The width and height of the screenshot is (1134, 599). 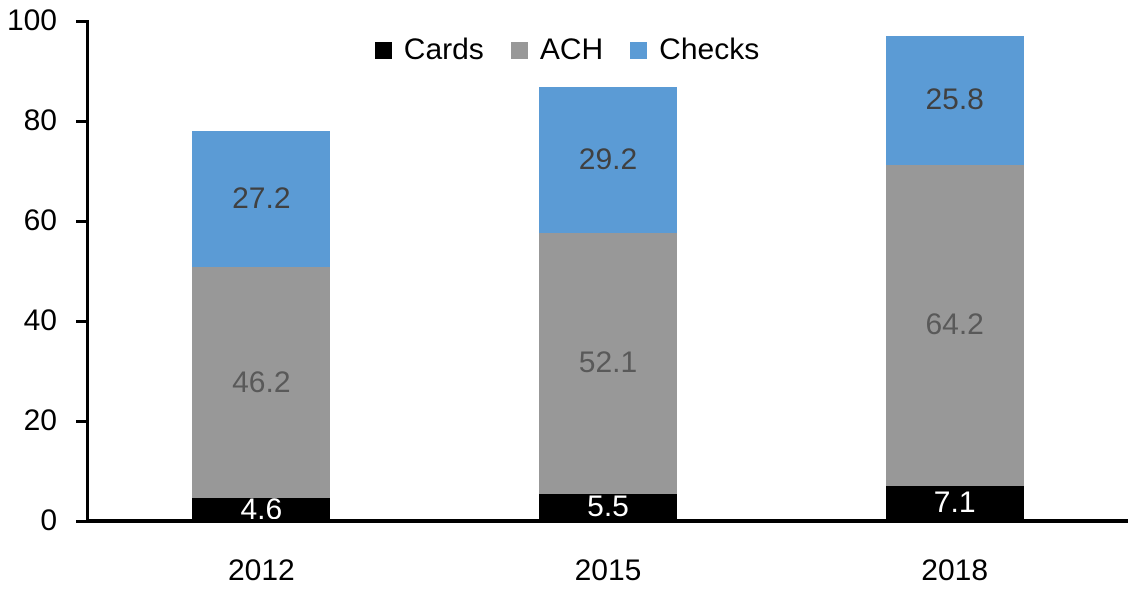 I want to click on legend-label-checks: Checks, so click(x=709, y=49).